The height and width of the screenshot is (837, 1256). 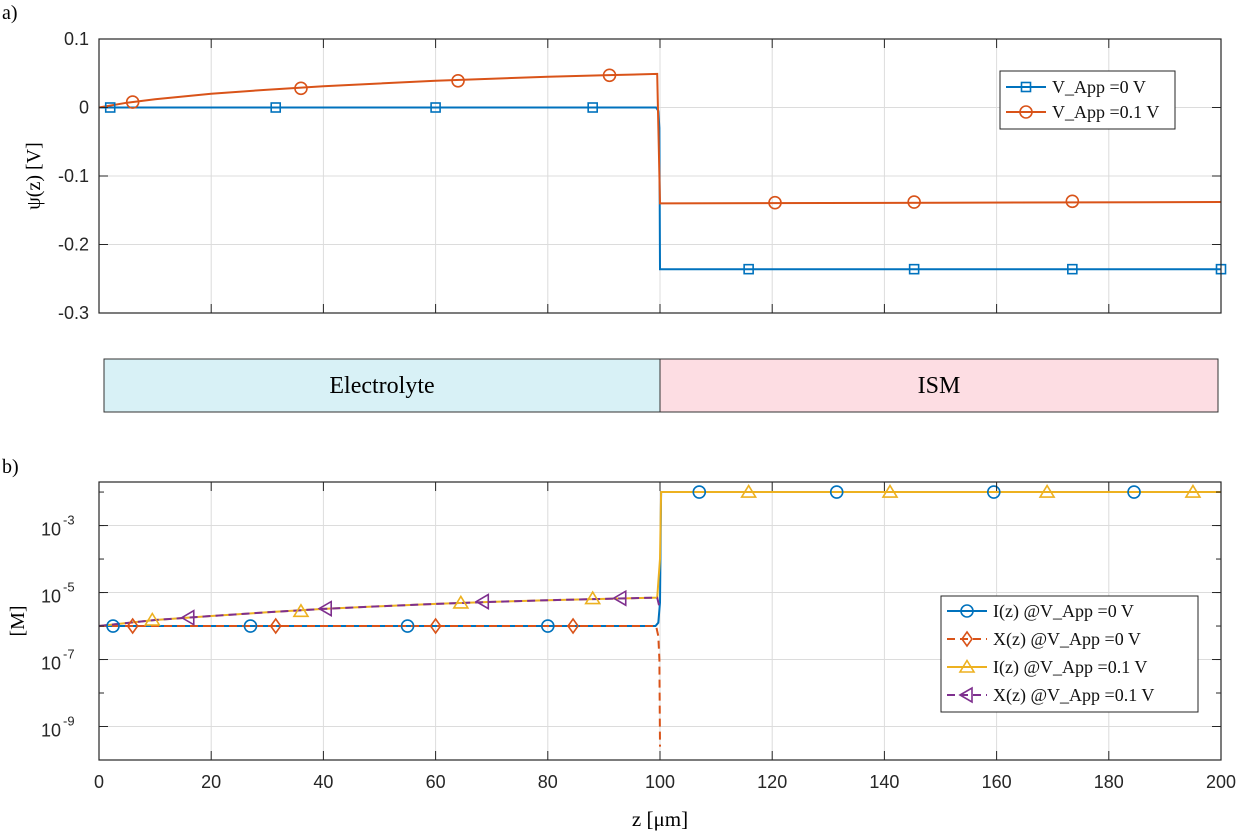 I want to click on y-axis-label-b: [M], so click(x=18, y=620).